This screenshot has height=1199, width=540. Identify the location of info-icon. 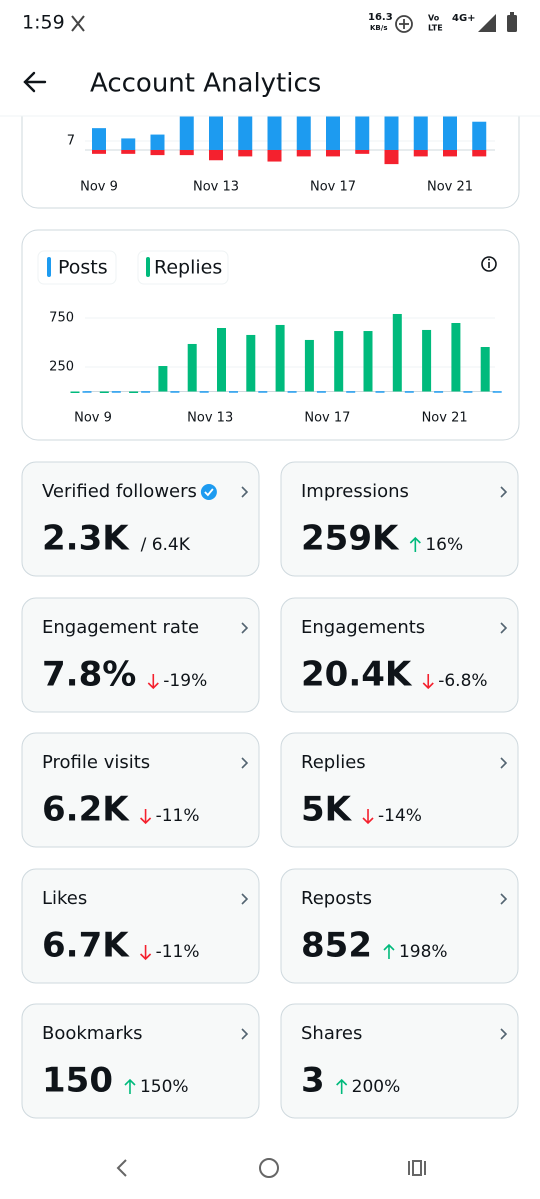
(489, 264).